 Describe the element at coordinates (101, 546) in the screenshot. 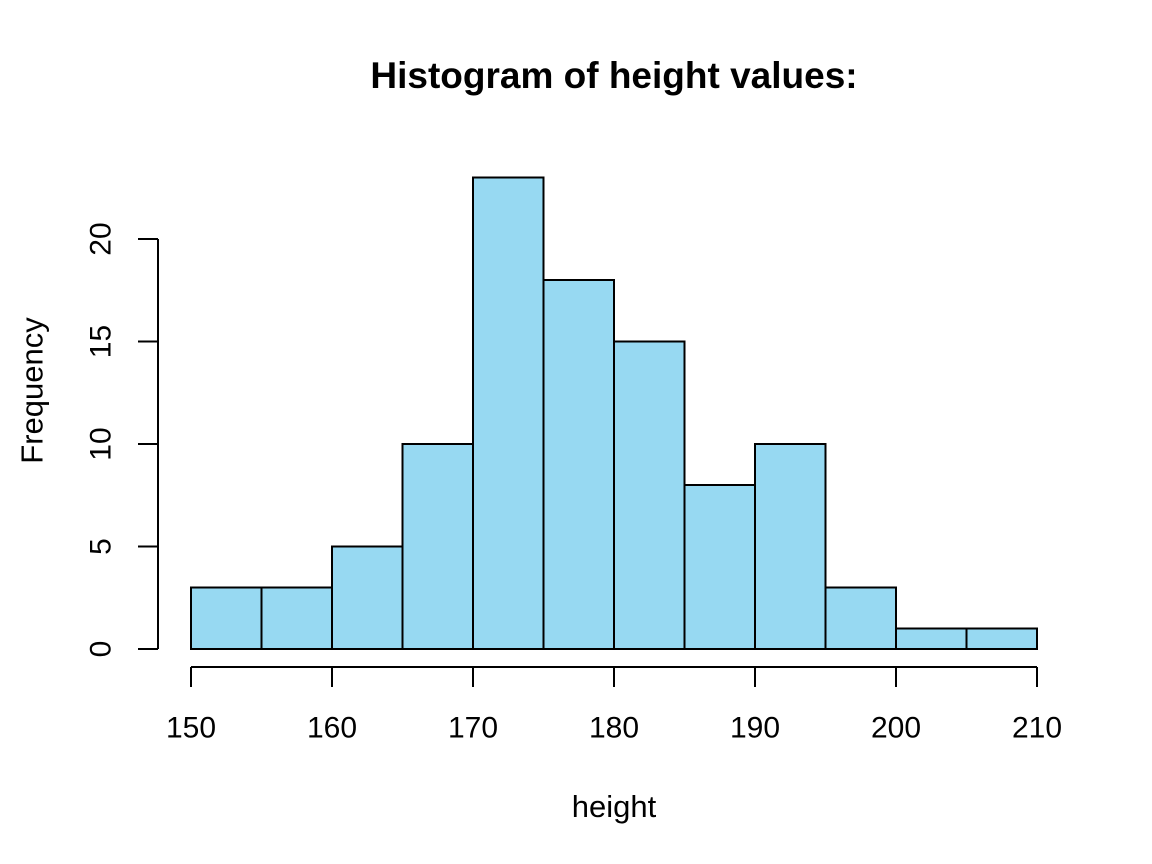

I see `y-tick-label: 5` at that location.